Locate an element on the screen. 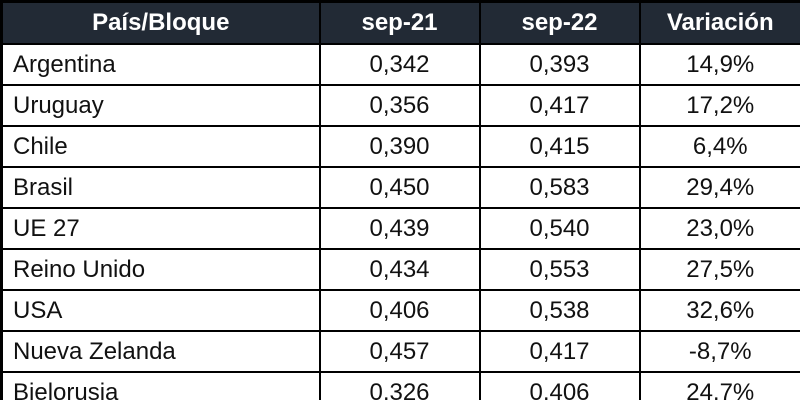 This screenshot has width=800, height=400. value-cell: 0,540 is located at coordinates (559, 228).